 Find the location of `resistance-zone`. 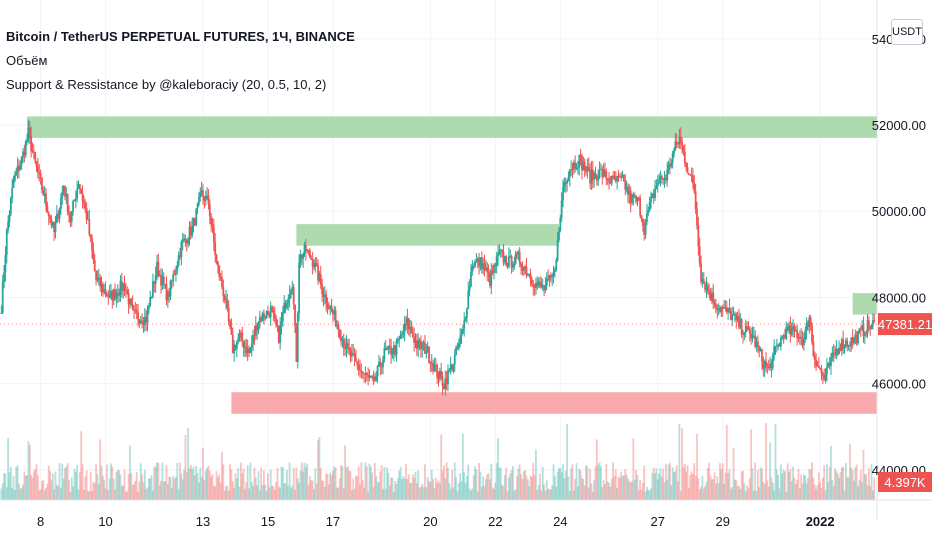

resistance-zone is located at coordinates (452, 127).